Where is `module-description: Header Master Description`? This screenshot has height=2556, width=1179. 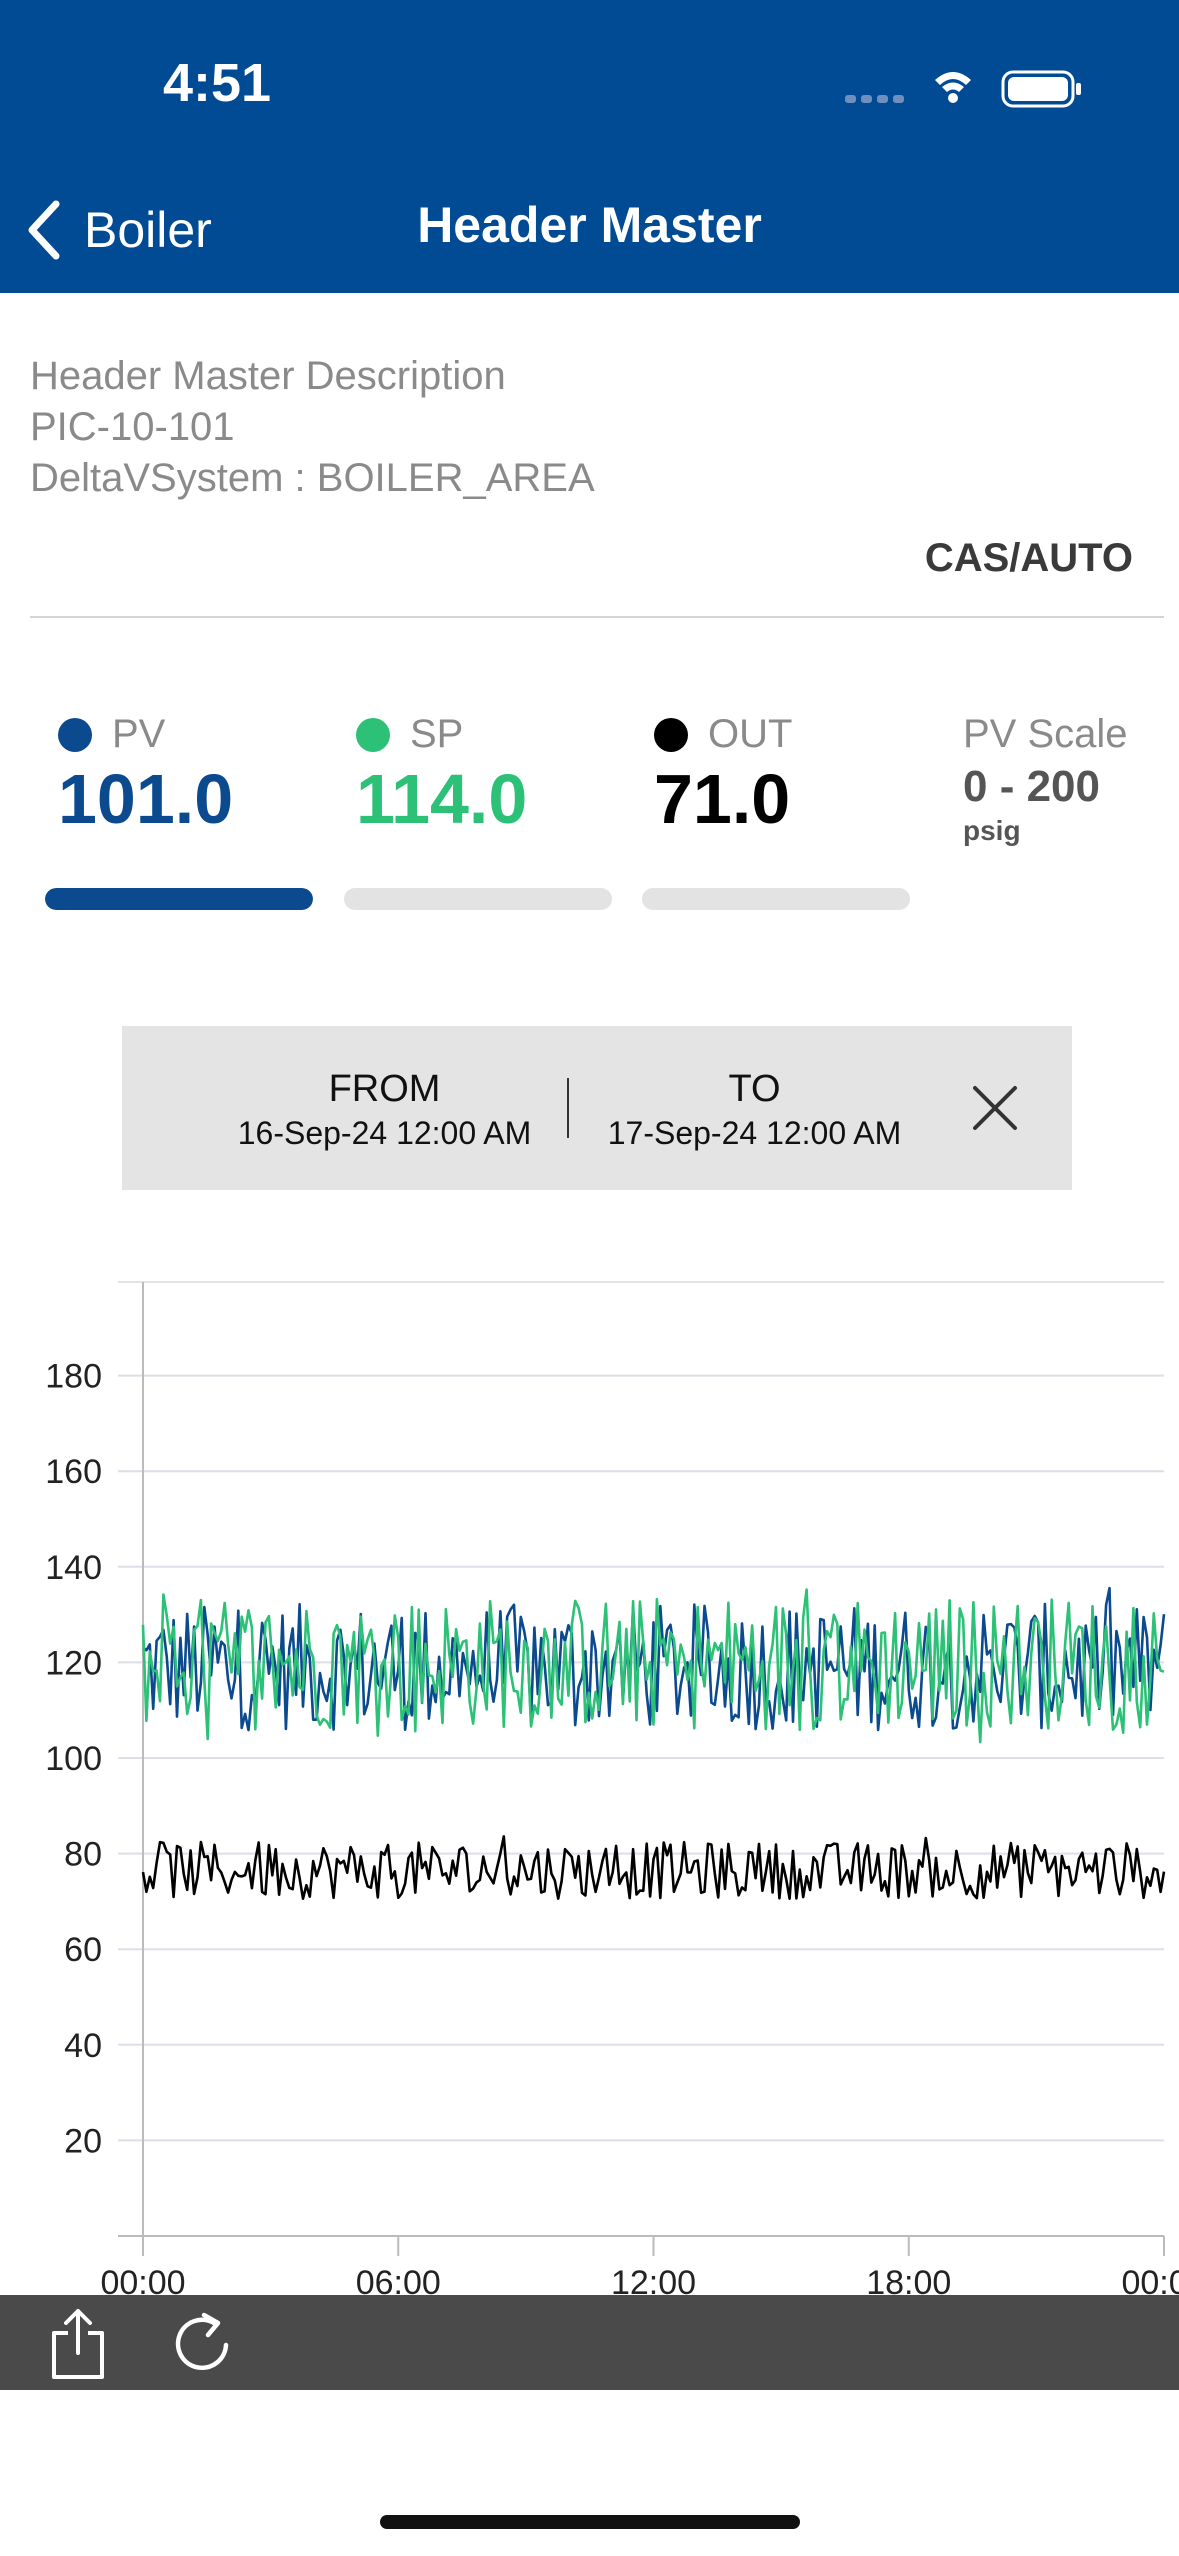 module-description: Header Master Description is located at coordinates (268, 376).